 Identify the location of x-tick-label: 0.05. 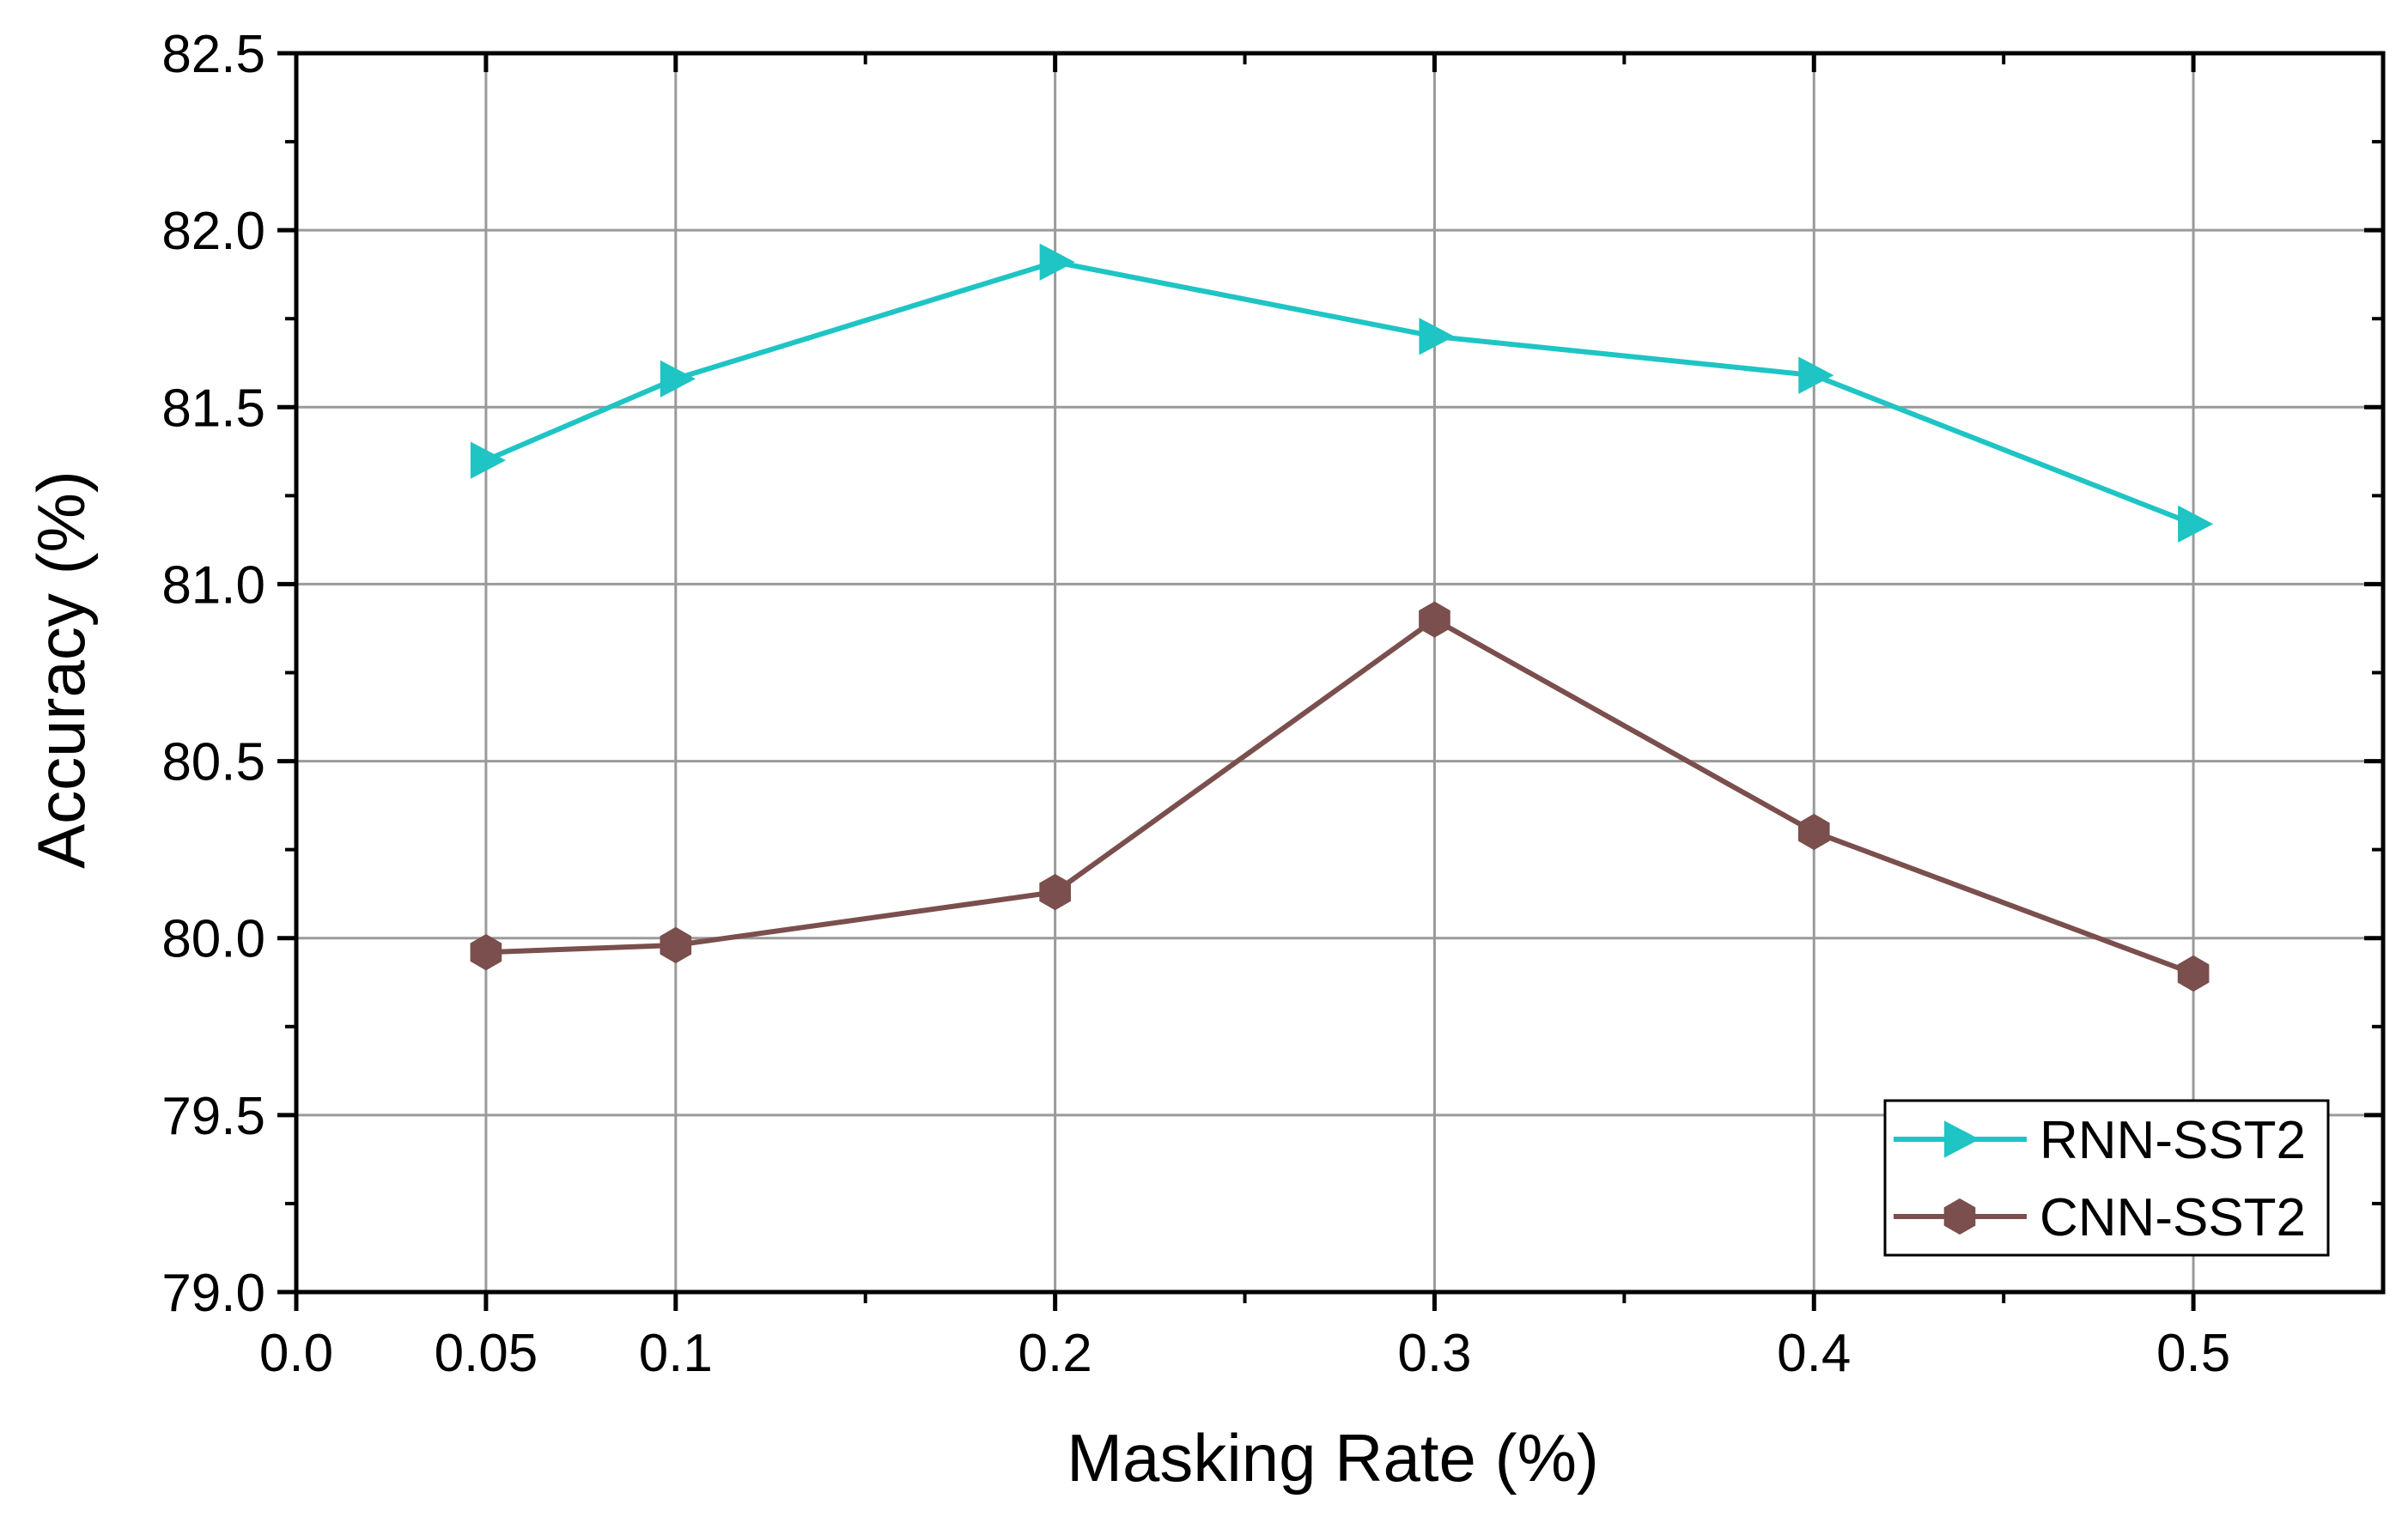
(486, 1353).